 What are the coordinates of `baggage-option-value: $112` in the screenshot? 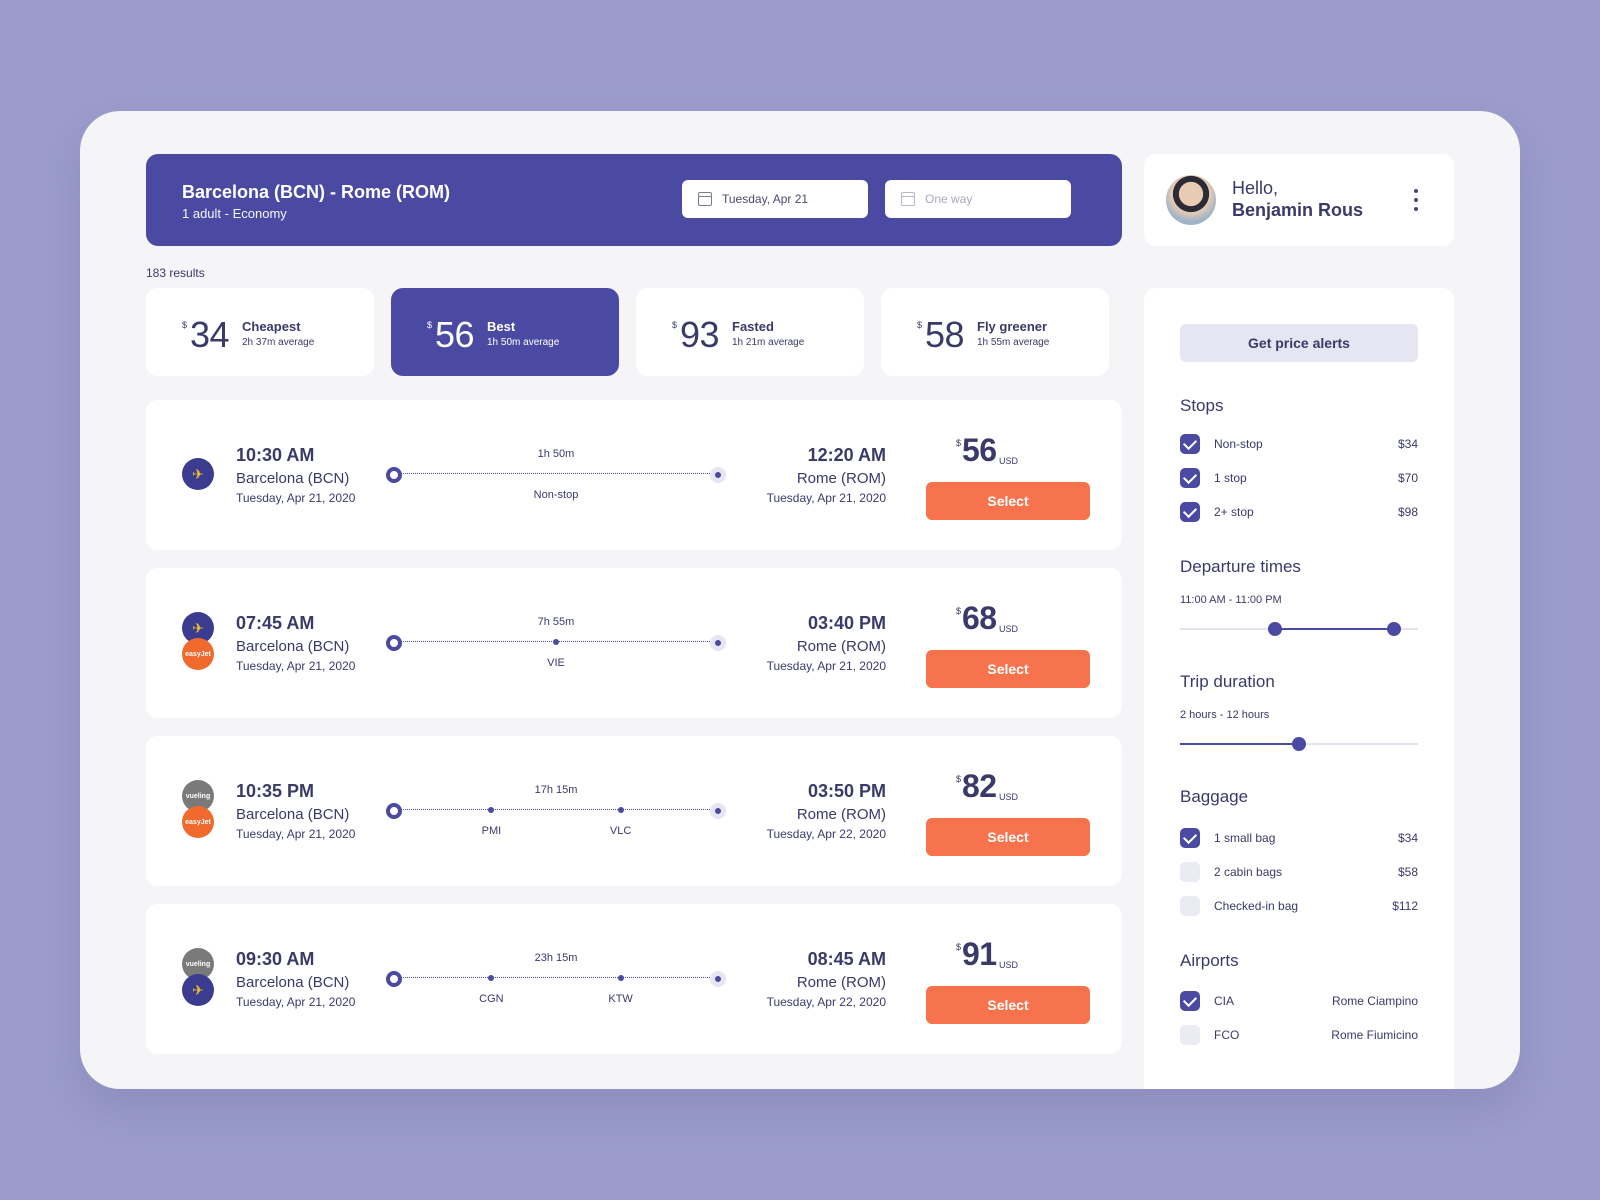 It's located at (1405, 906).